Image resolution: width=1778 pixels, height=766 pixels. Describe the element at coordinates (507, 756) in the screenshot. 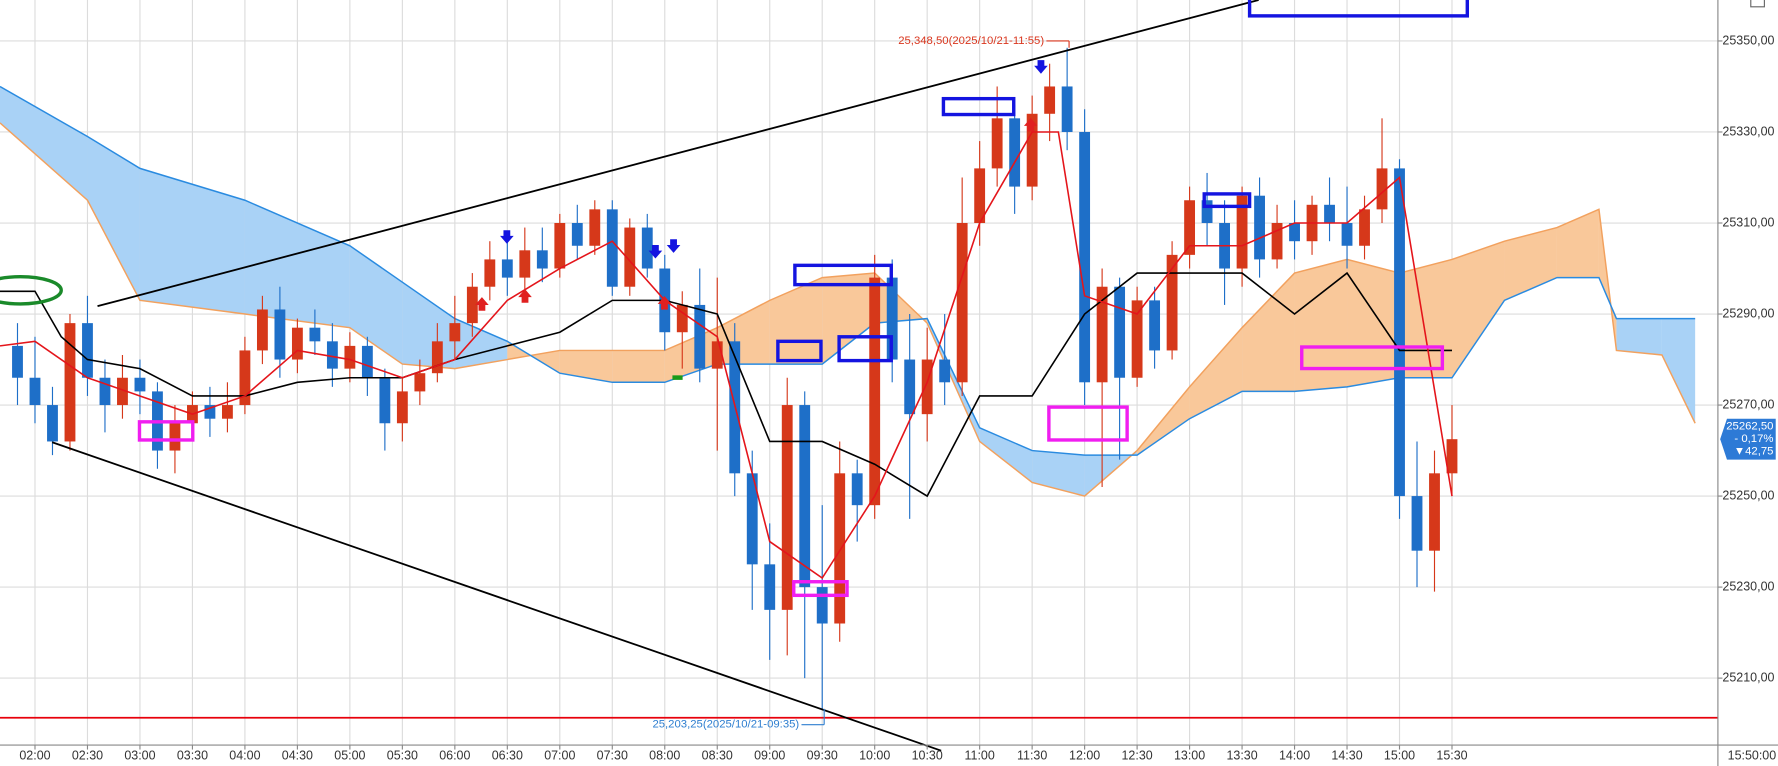

I see `x-tick-label: 06:30` at that location.